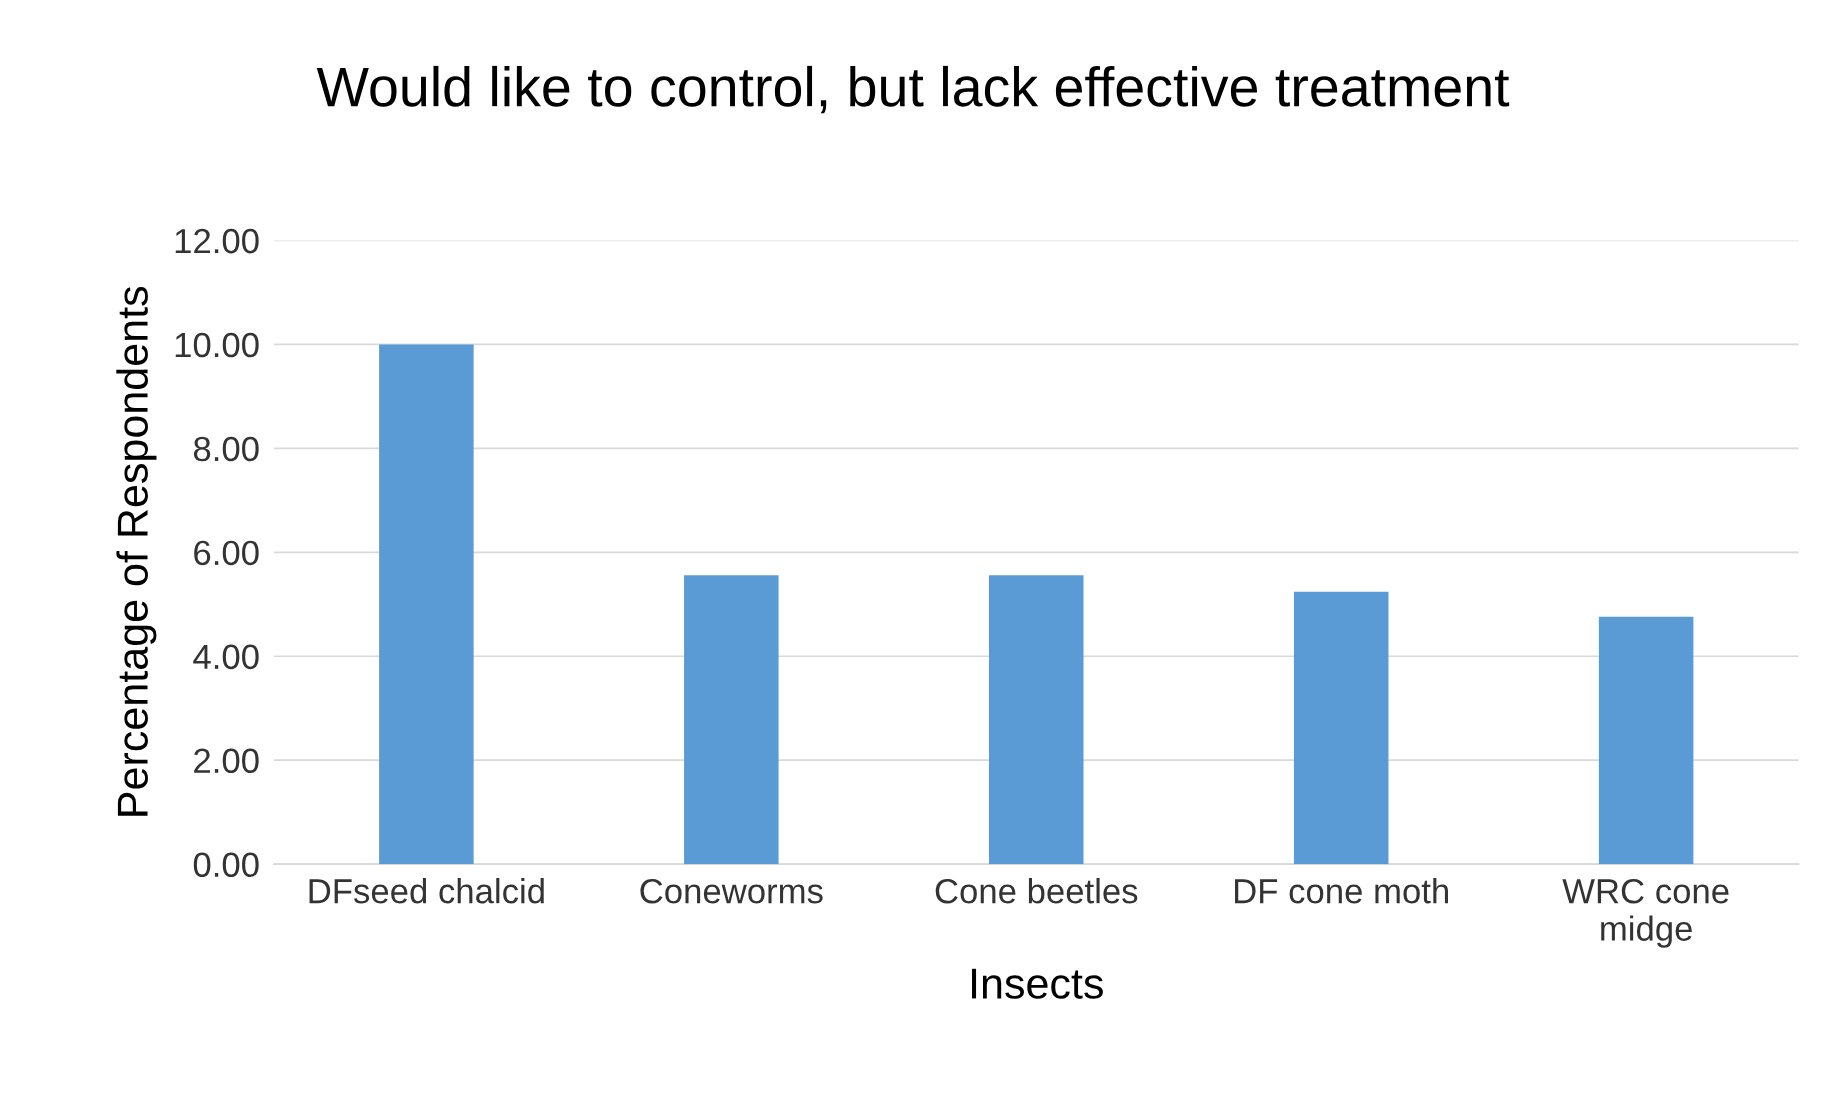  Describe the element at coordinates (1341, 891) in the screenshot. I see `x-tick-label: DF cone moth` at that location.